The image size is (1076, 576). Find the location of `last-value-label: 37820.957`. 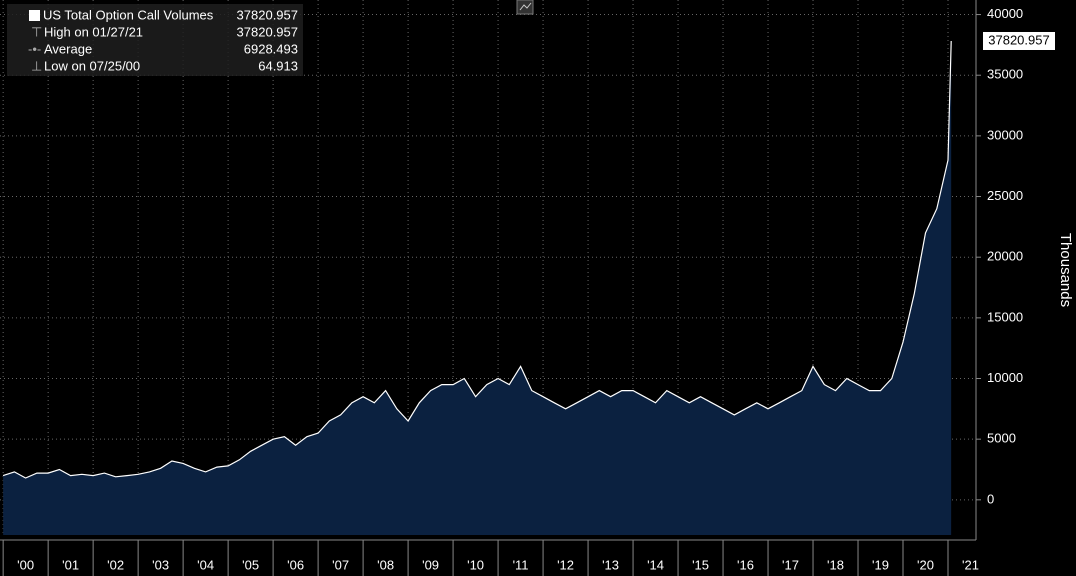

last-value-label: 37820.957 is located at coordinates (1018, 39).